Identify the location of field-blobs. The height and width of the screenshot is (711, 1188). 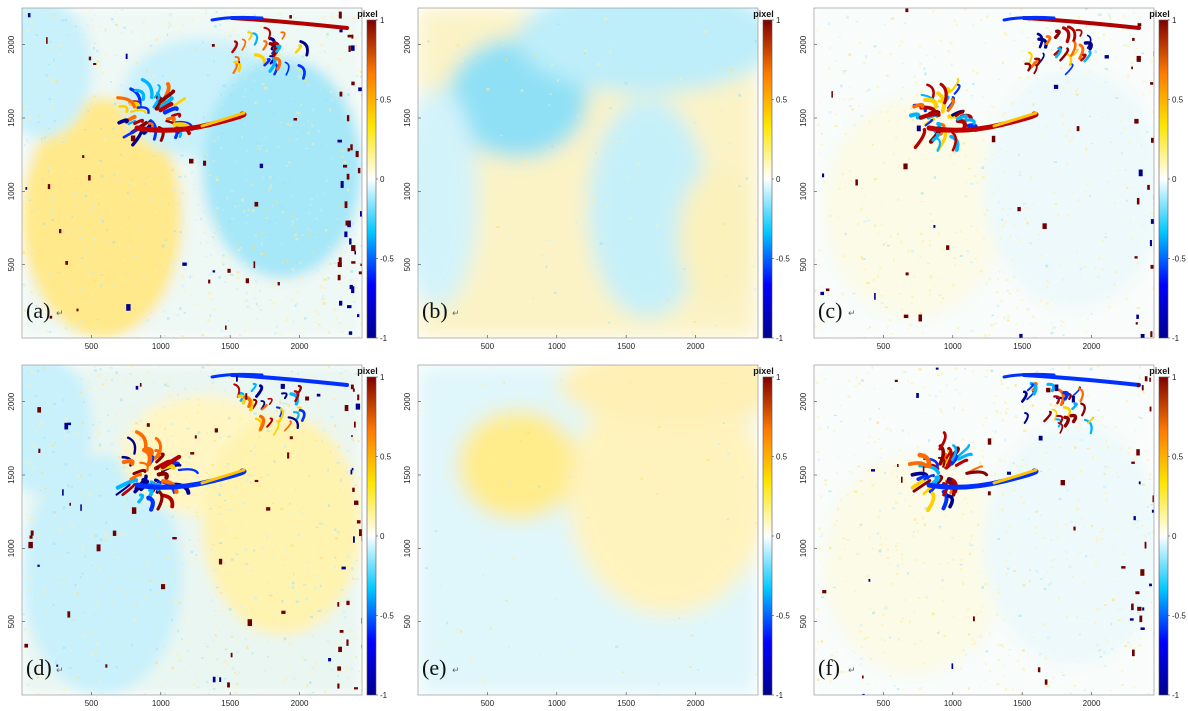
(588, 530).